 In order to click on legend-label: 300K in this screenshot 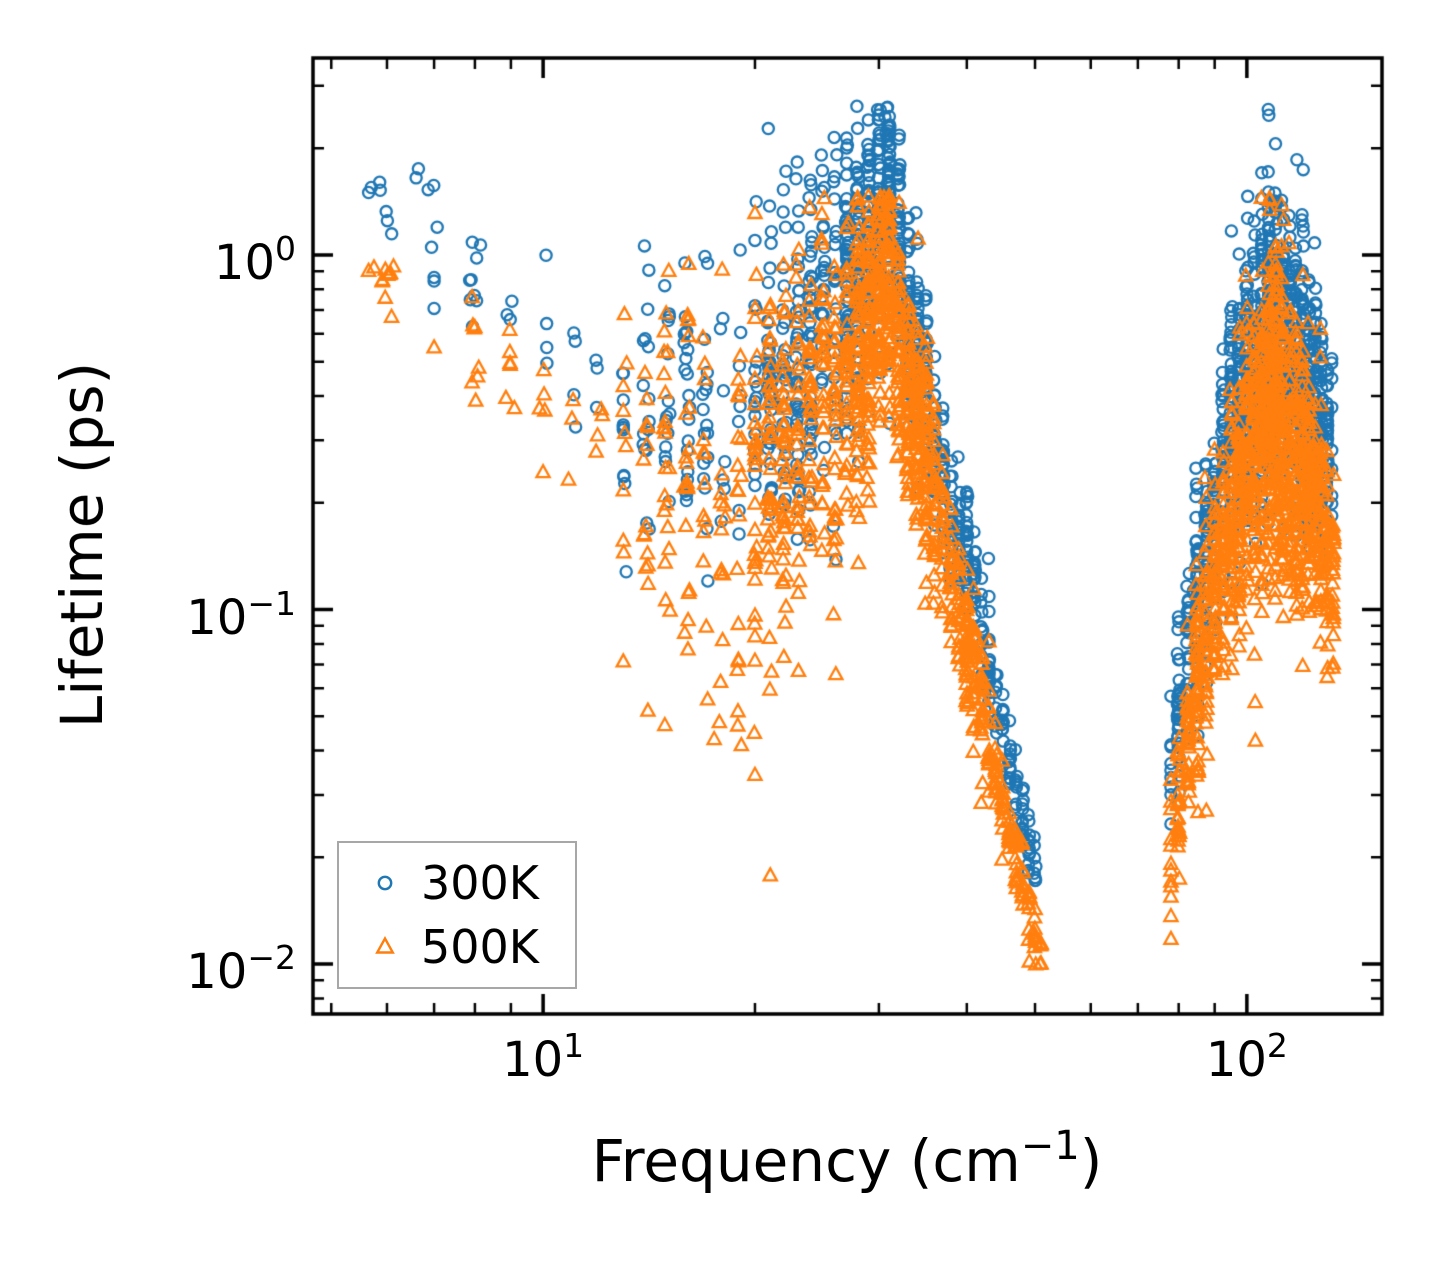, I will do `click(480, 883)`.